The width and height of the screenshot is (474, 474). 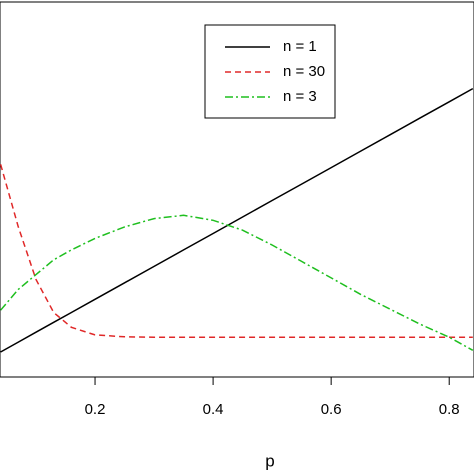 I want to click on x-axis-label: p, so click(x=269, y=460).